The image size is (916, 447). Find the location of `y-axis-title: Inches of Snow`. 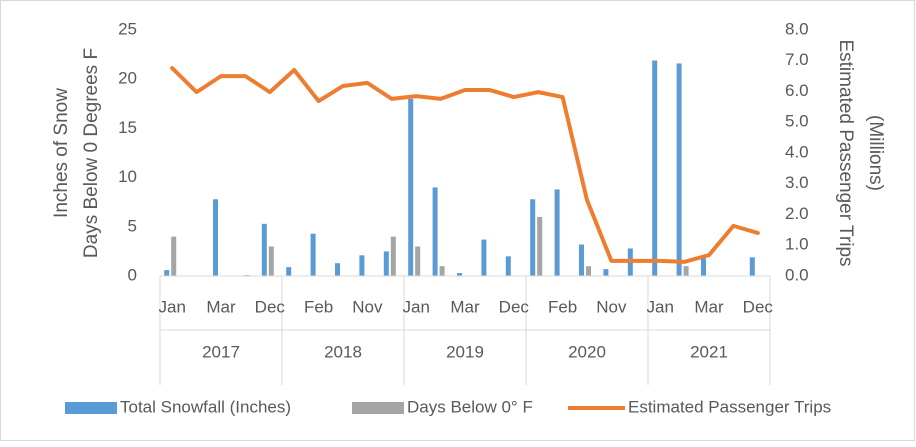

y-axis-title: Inches of Snow is located at coordinates (61, 153).